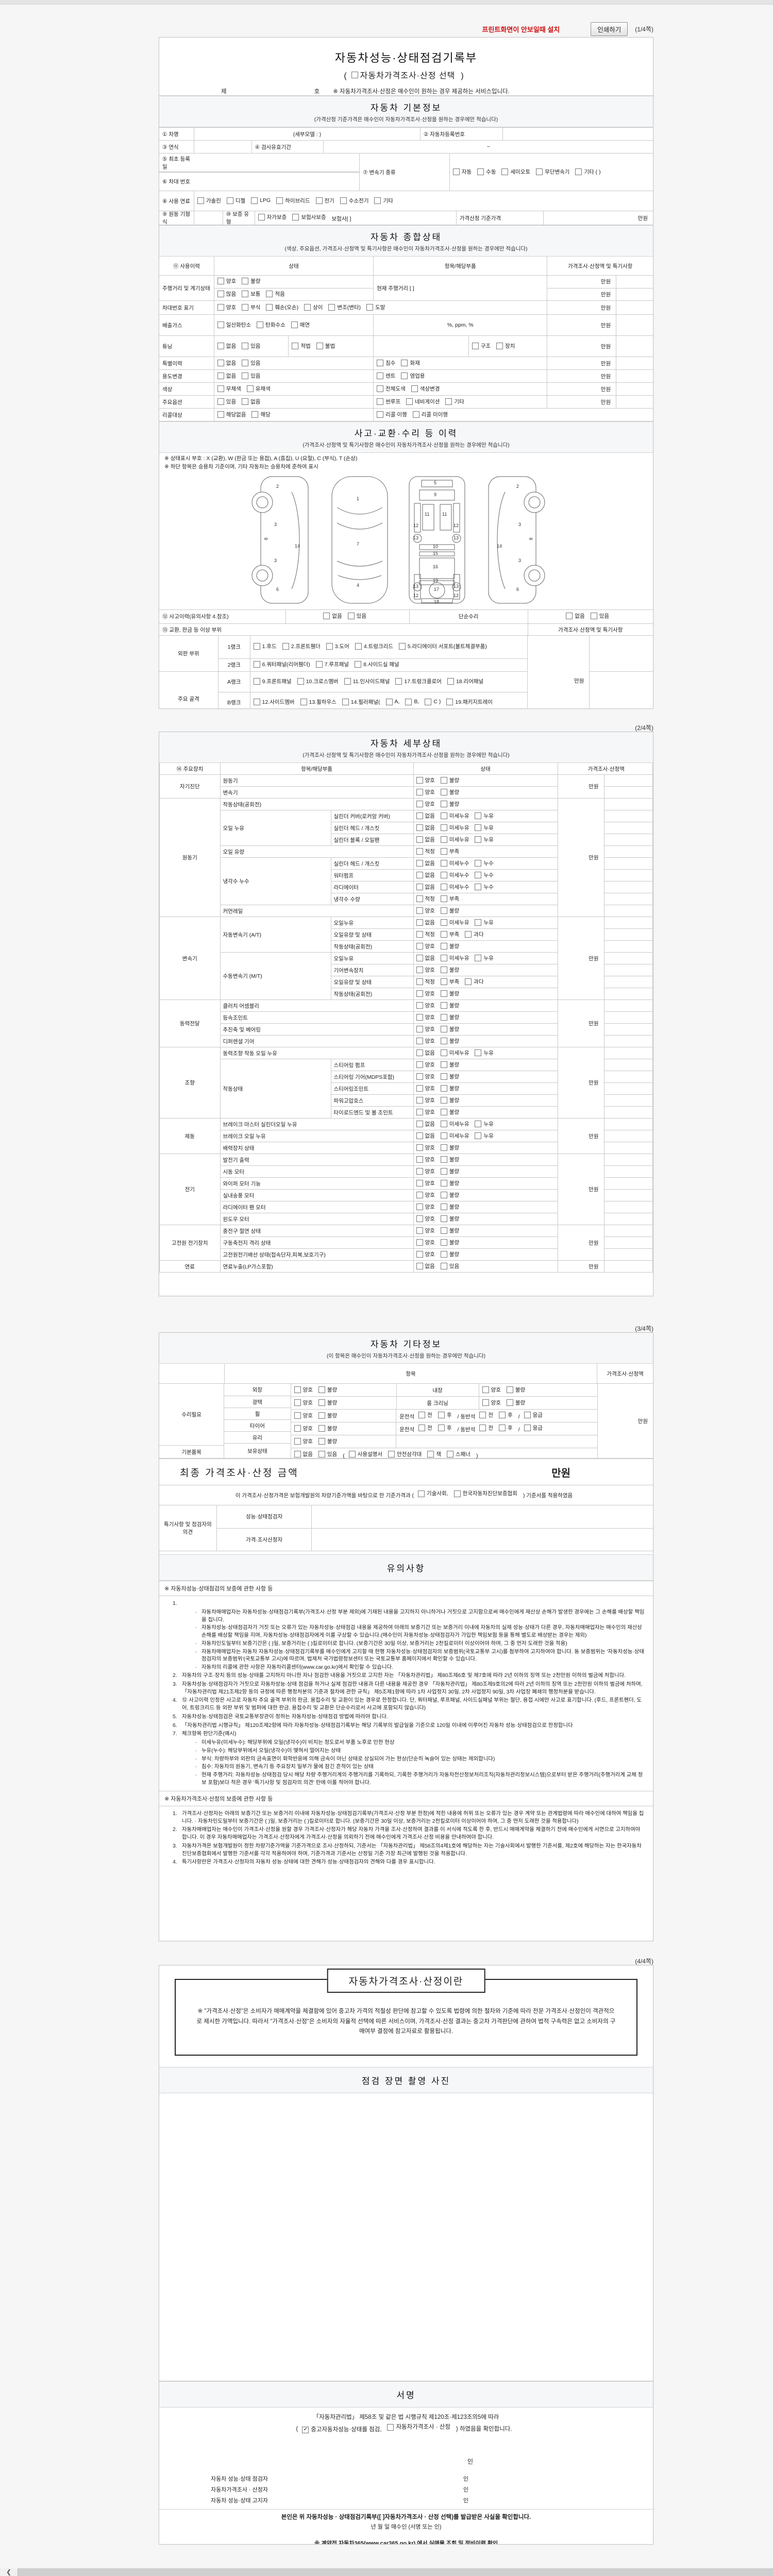  Describe the element at coordinates (245, 307) in the screenshot. I see `checkbox-부식` at that location.